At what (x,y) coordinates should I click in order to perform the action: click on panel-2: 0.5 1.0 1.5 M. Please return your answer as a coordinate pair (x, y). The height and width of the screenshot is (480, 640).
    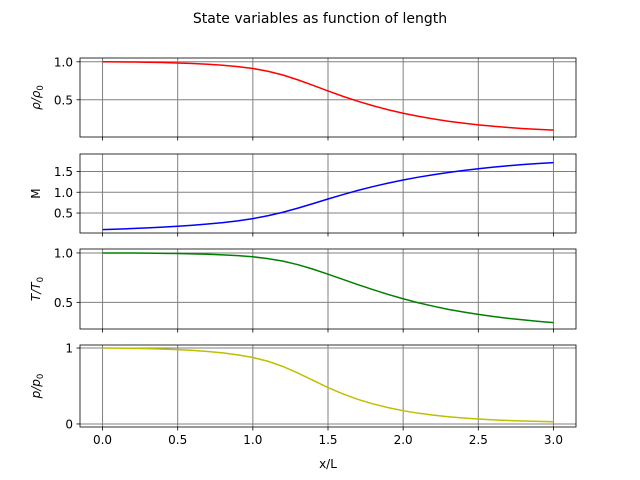
    Looking at the image, I should click on (303, 195).